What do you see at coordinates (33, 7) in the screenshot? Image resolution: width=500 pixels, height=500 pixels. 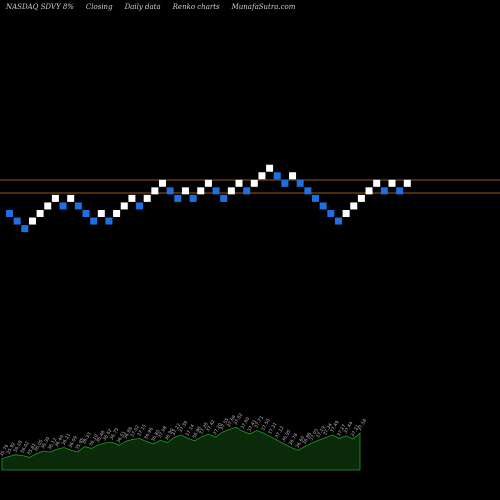 I see `symbol-text: NASDAQ SDVY` at bounding box center [33, 7].